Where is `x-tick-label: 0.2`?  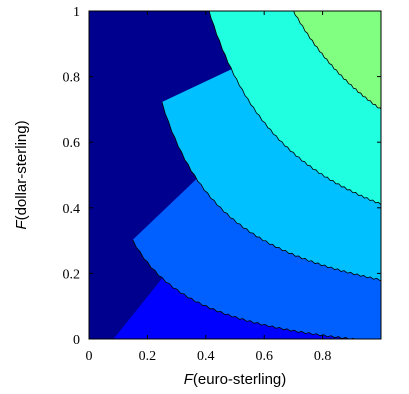
x-tick-label: 0.2 is located at coordinates (148, 356).